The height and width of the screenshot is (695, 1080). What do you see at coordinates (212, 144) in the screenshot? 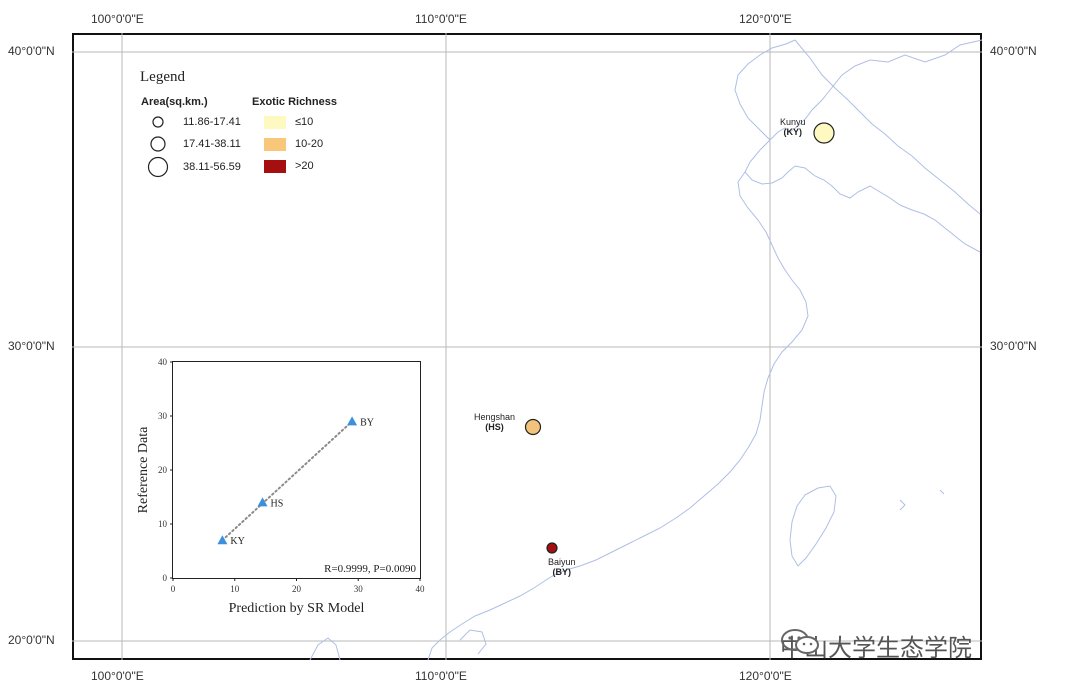
I see `area-class-2: 17.41-38.11` at bounding box center [212, 144].